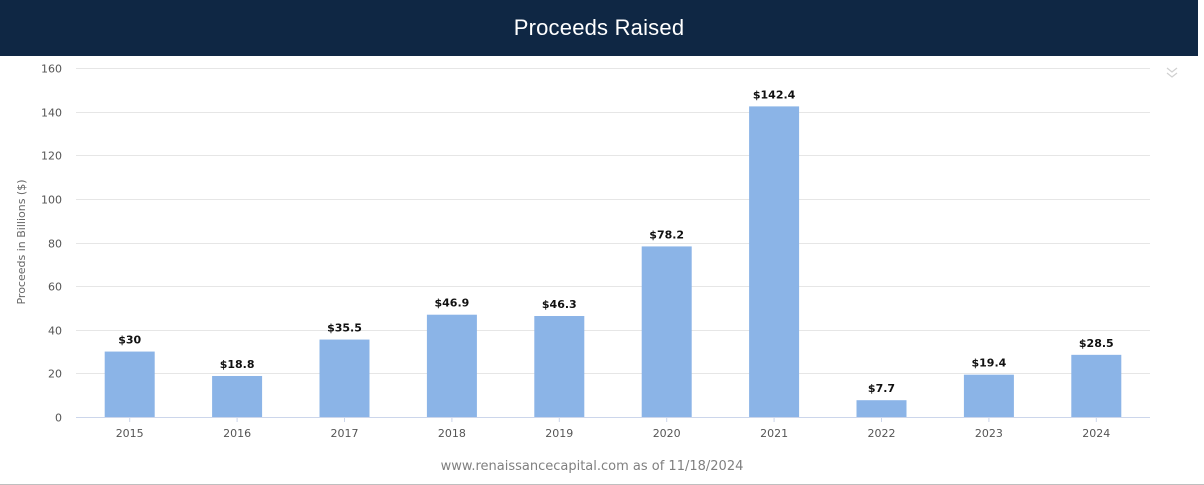 Image resolution: width=1204 pixels, height=485 pixels. Describe the element at coordinates (237, 396) in the screenshot. I see `bar-2016` at that location.